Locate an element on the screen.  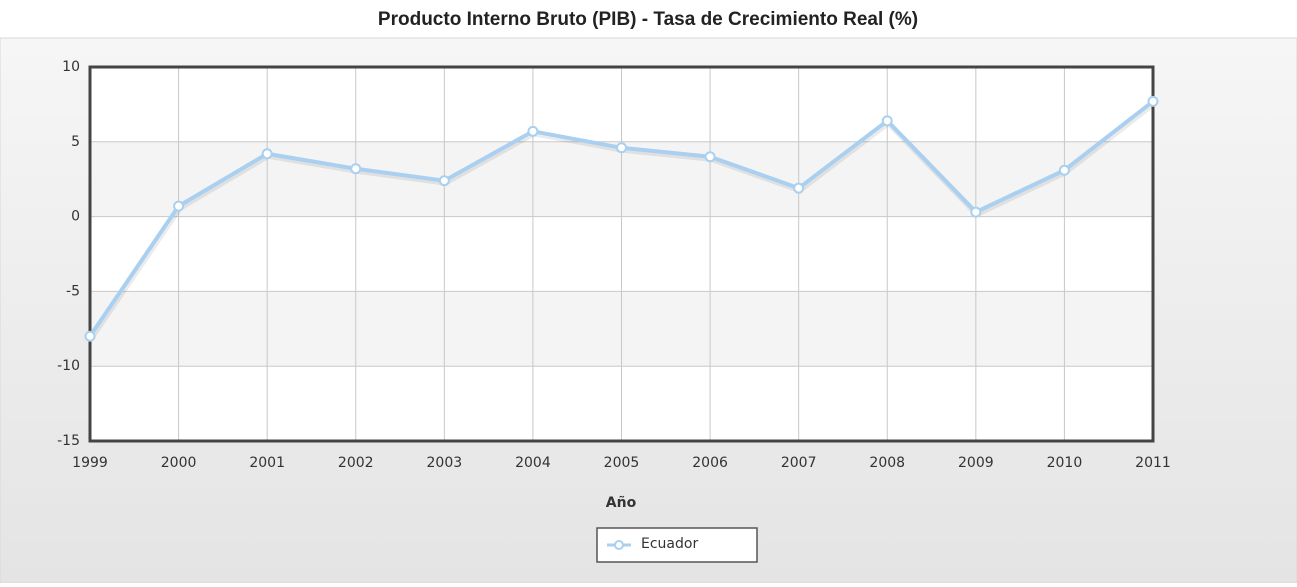
legend-marker is located at coordinates (619, 545).